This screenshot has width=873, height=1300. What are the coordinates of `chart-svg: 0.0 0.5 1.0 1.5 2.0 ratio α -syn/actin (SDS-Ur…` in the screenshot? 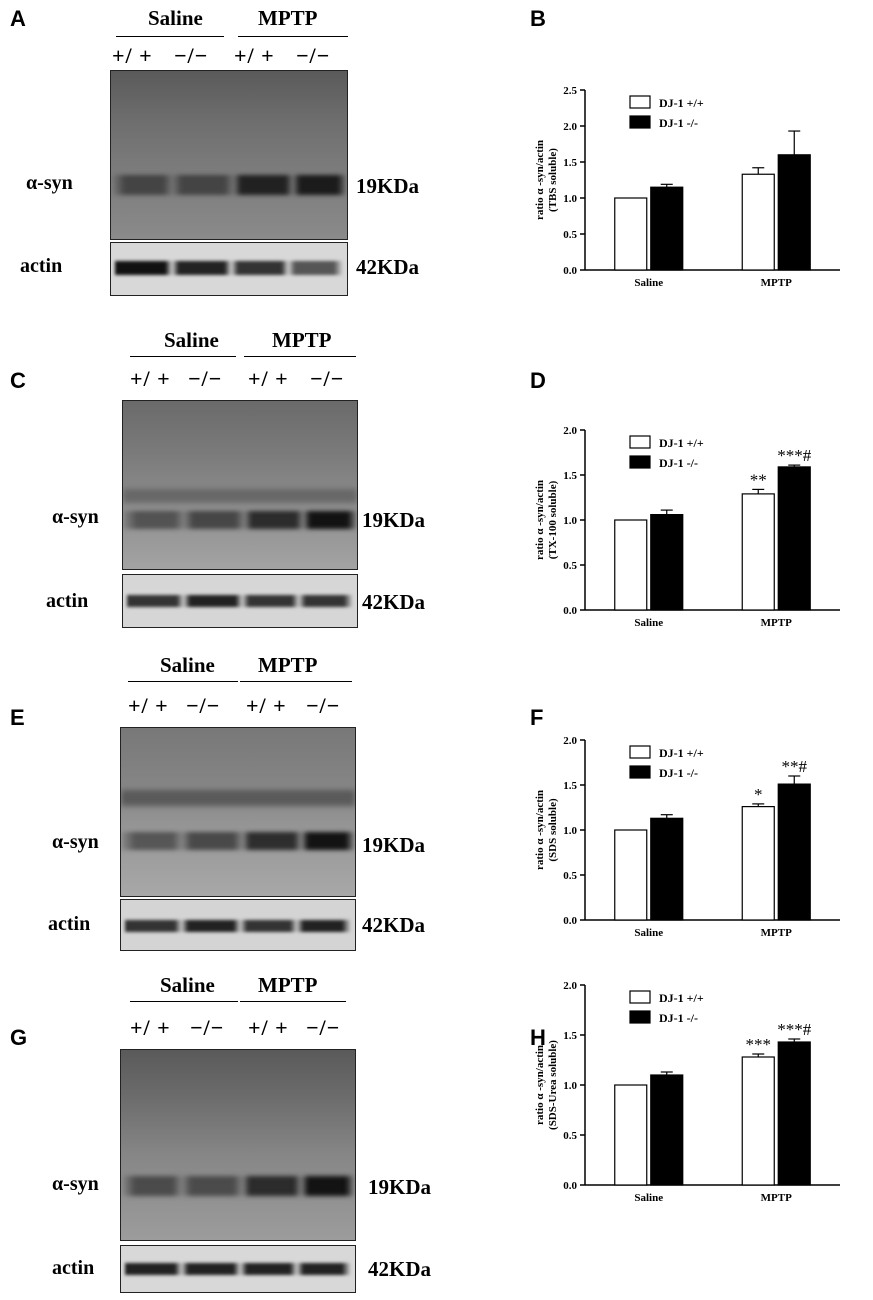 It's located at (687, 1092).